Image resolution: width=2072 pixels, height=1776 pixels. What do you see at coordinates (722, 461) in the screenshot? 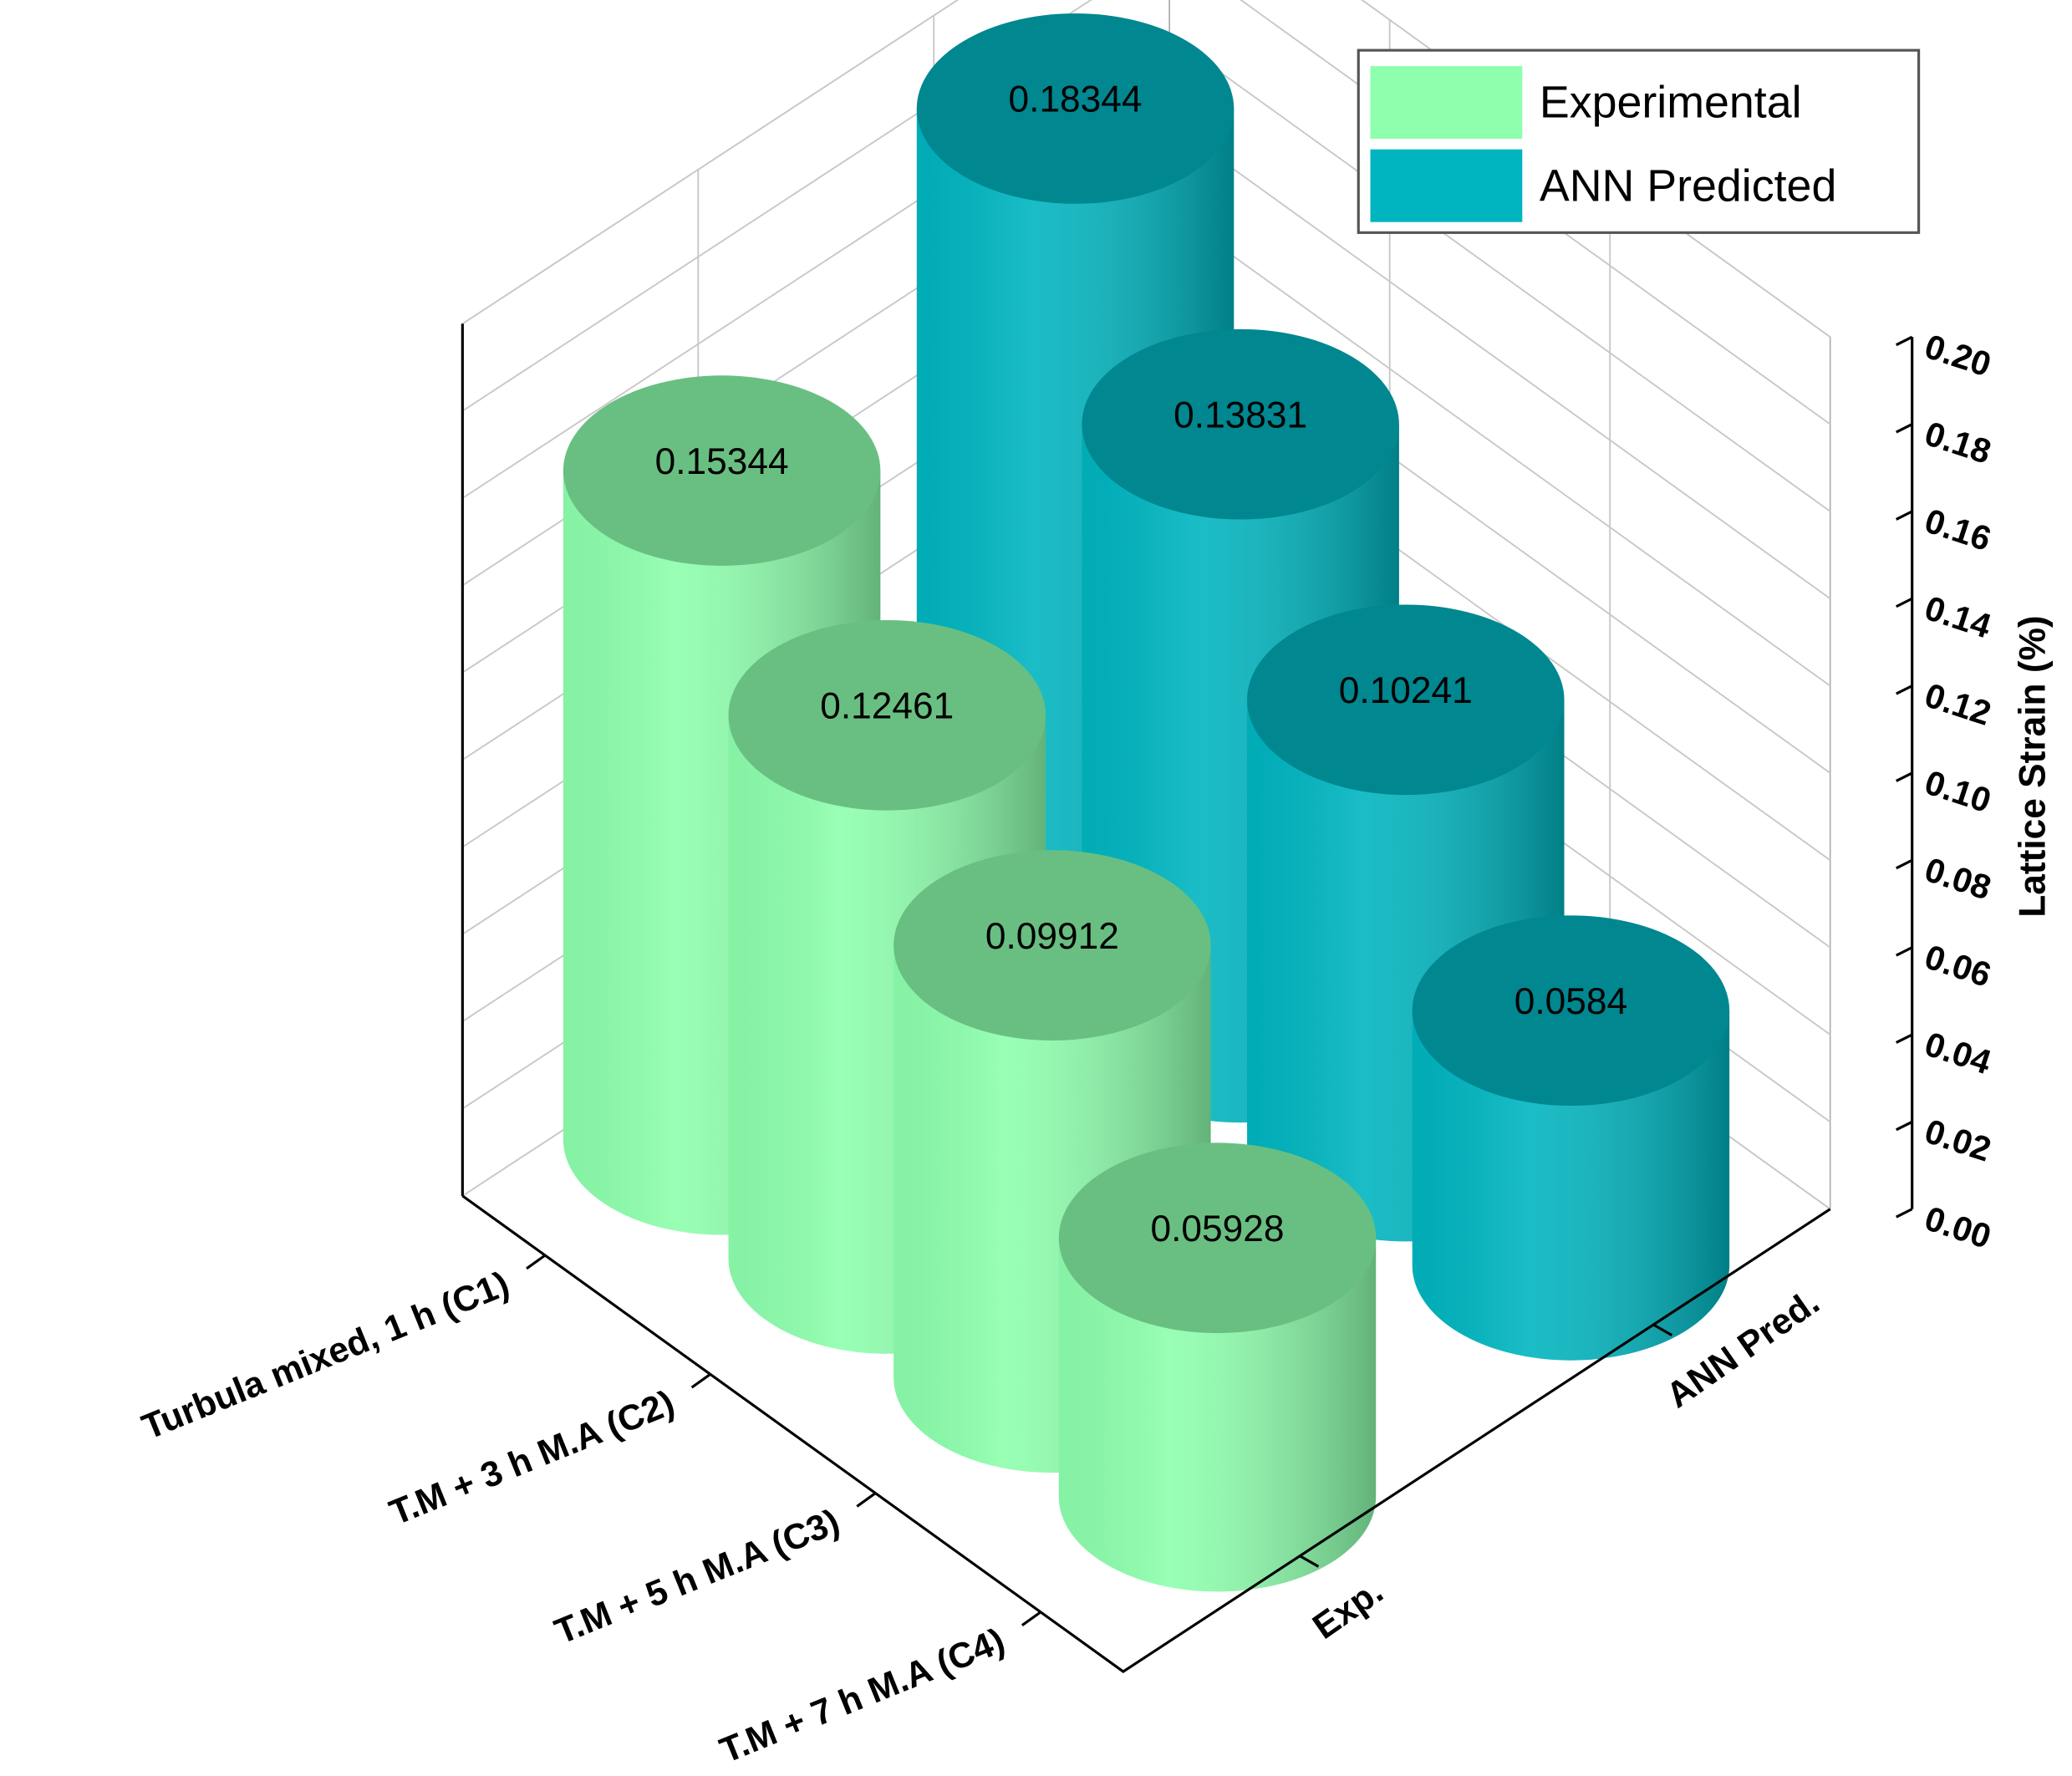
I see `data-label: 0.15344` at bounding box center [722, 461].